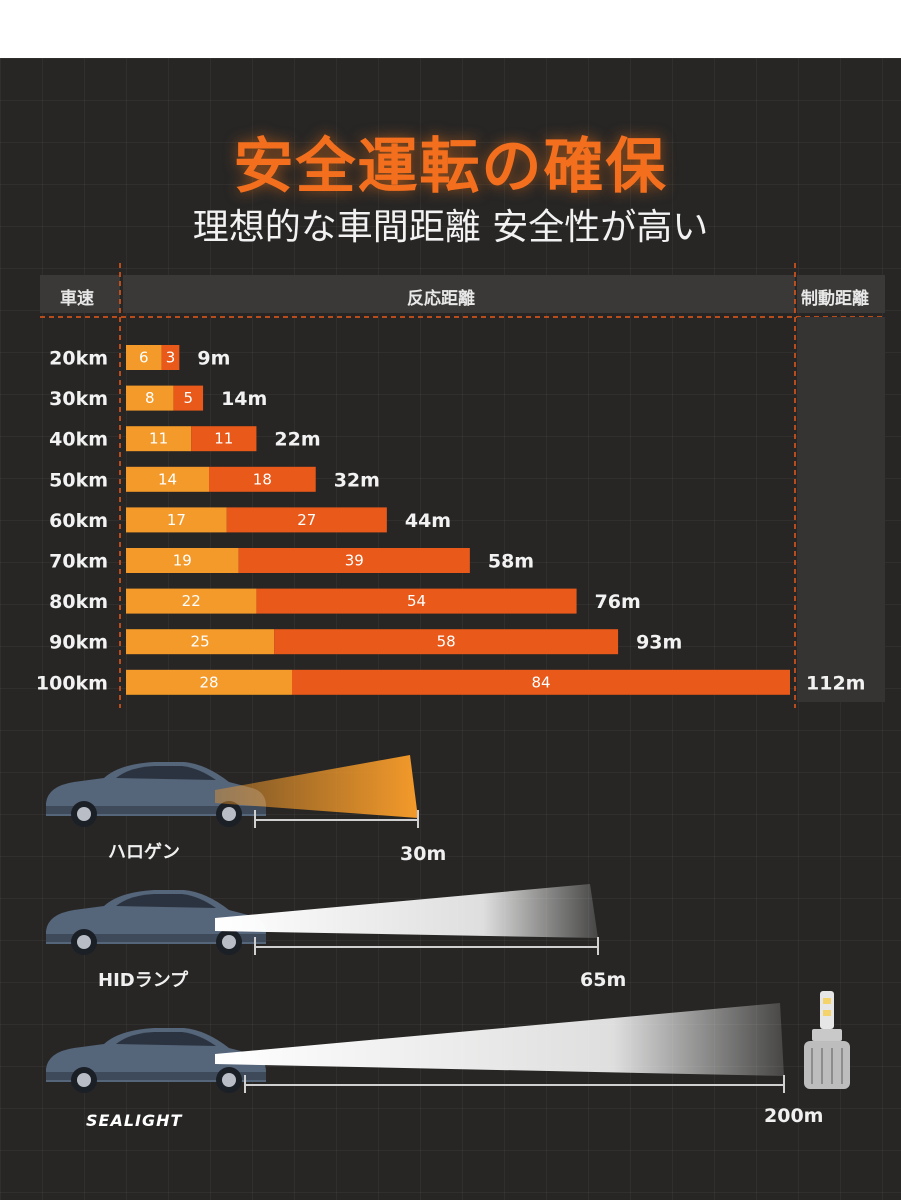 The height and width of the screenshot is (1200, 901). What do you see at coordinates (835, 299) in the screenshot?
I see `braking-header: 制動距離` at bounding box center [835, 299].